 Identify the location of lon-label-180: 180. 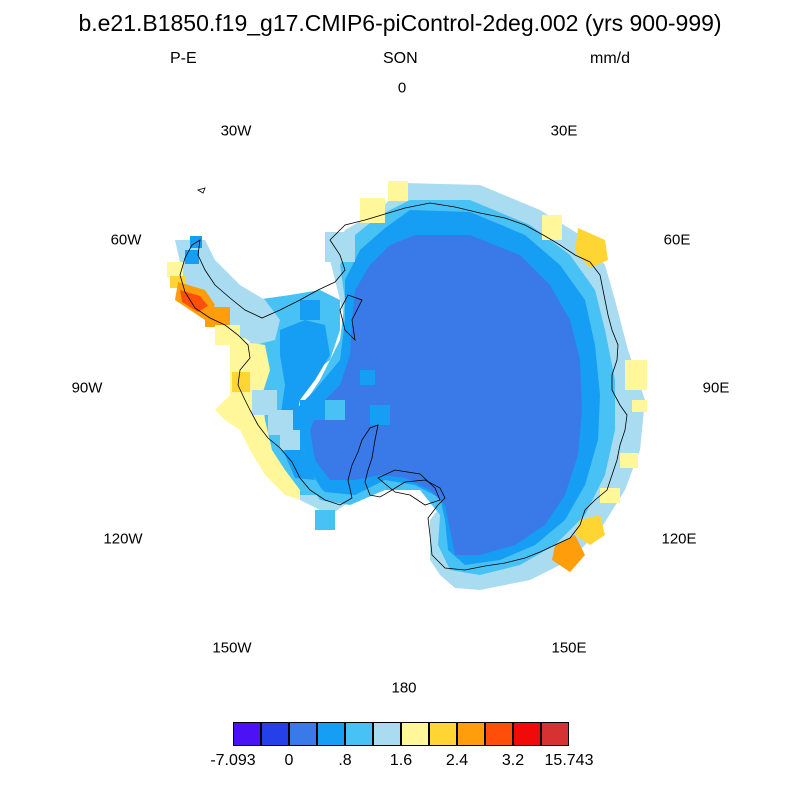
(404, 688).